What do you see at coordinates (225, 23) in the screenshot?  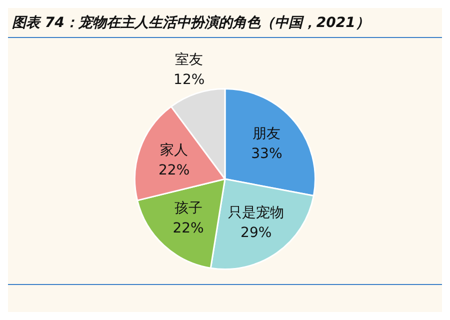 I see `chart-title: 图表 74：宠物在主人生活中扮演的角色（中国，2021）` at bounding box center [225, 23].